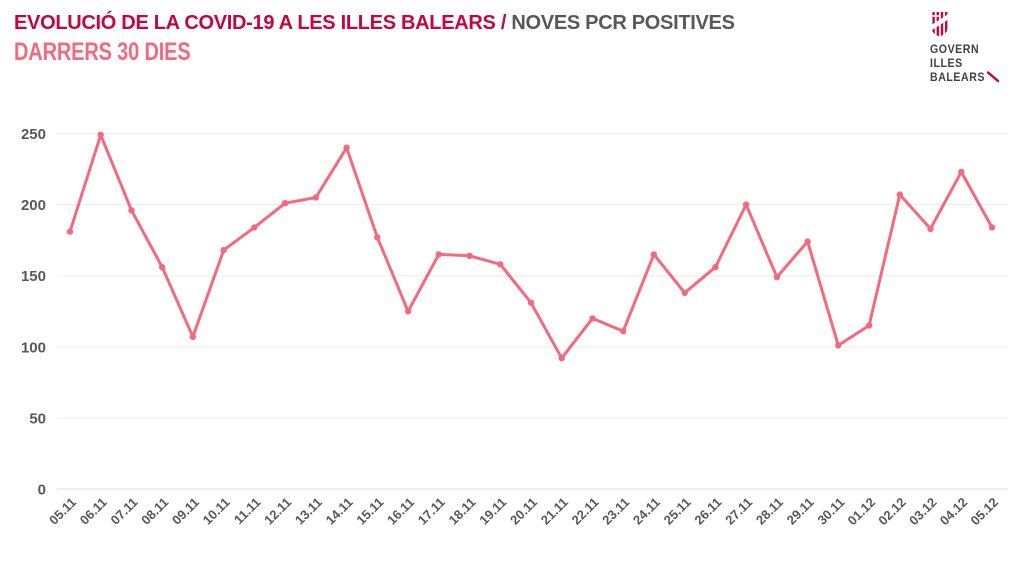 This screenshot has height=576, width=1024. What do you see at coordinates (707, 511) in the screenshot?
I see `x-axis-label: 26.11` at bounding box center [707, 511].